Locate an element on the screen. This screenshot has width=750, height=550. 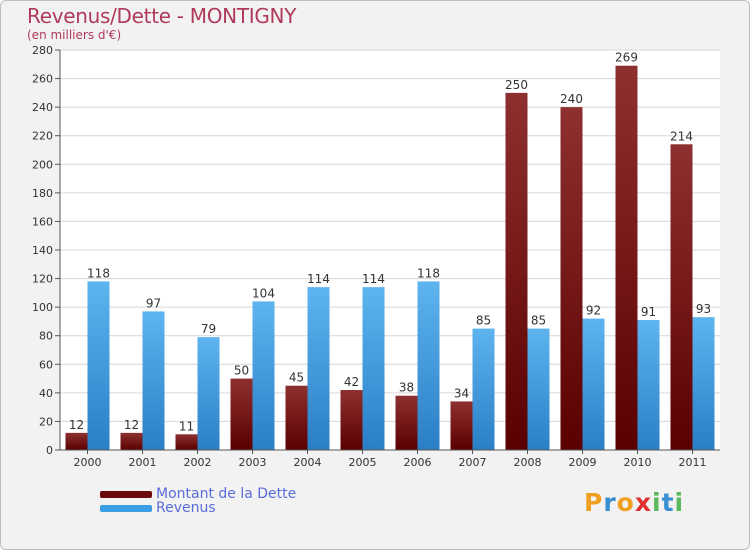
x-tick-label: 2003 is located at coordinates (253, 462).